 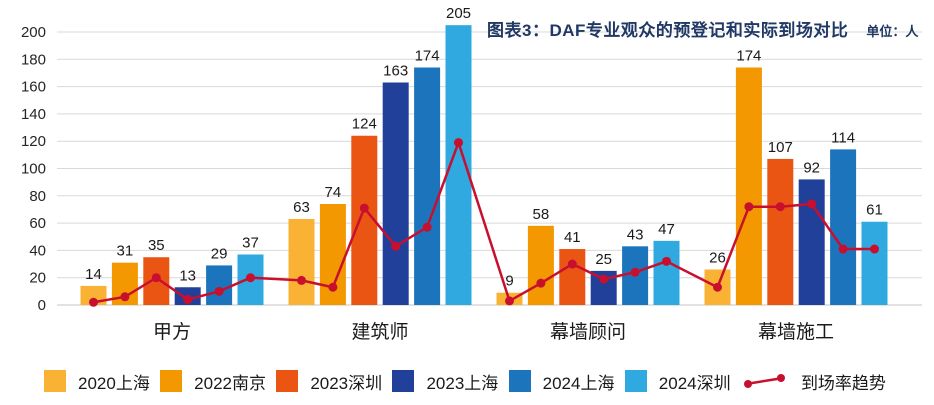 What do you see at coordinates (230, 383) in the screenshot?
I see `legend-label: 2022南京` at bounding box center [230, 383].